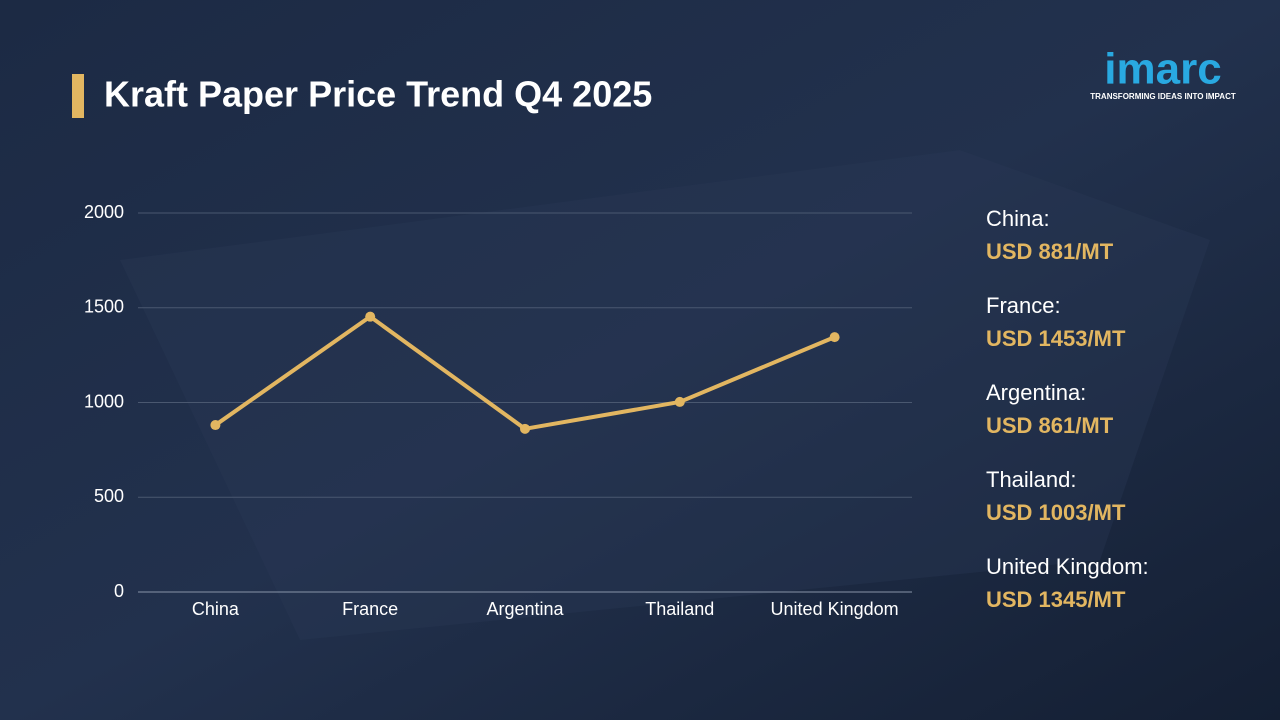 Image resolution: width=1280 pixels, height=720 pixels. Describe the element at coordinates (370, 609) in the screenshot. I see `x-tick-label: France` at that location.